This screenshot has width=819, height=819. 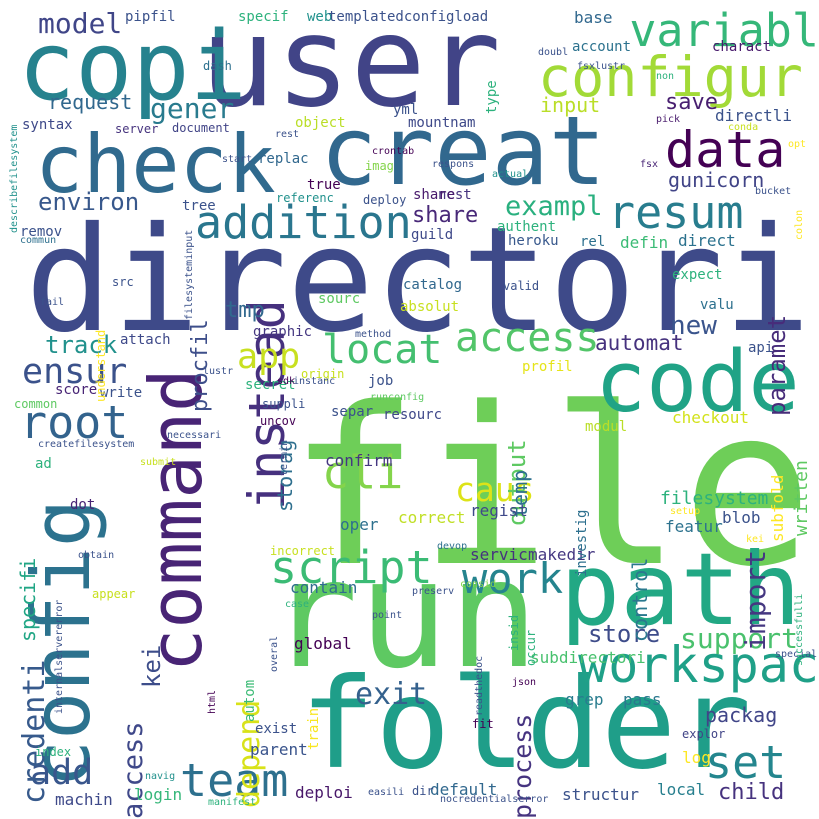 I want to click on cloud-word: track, so click(x=81, y=345).